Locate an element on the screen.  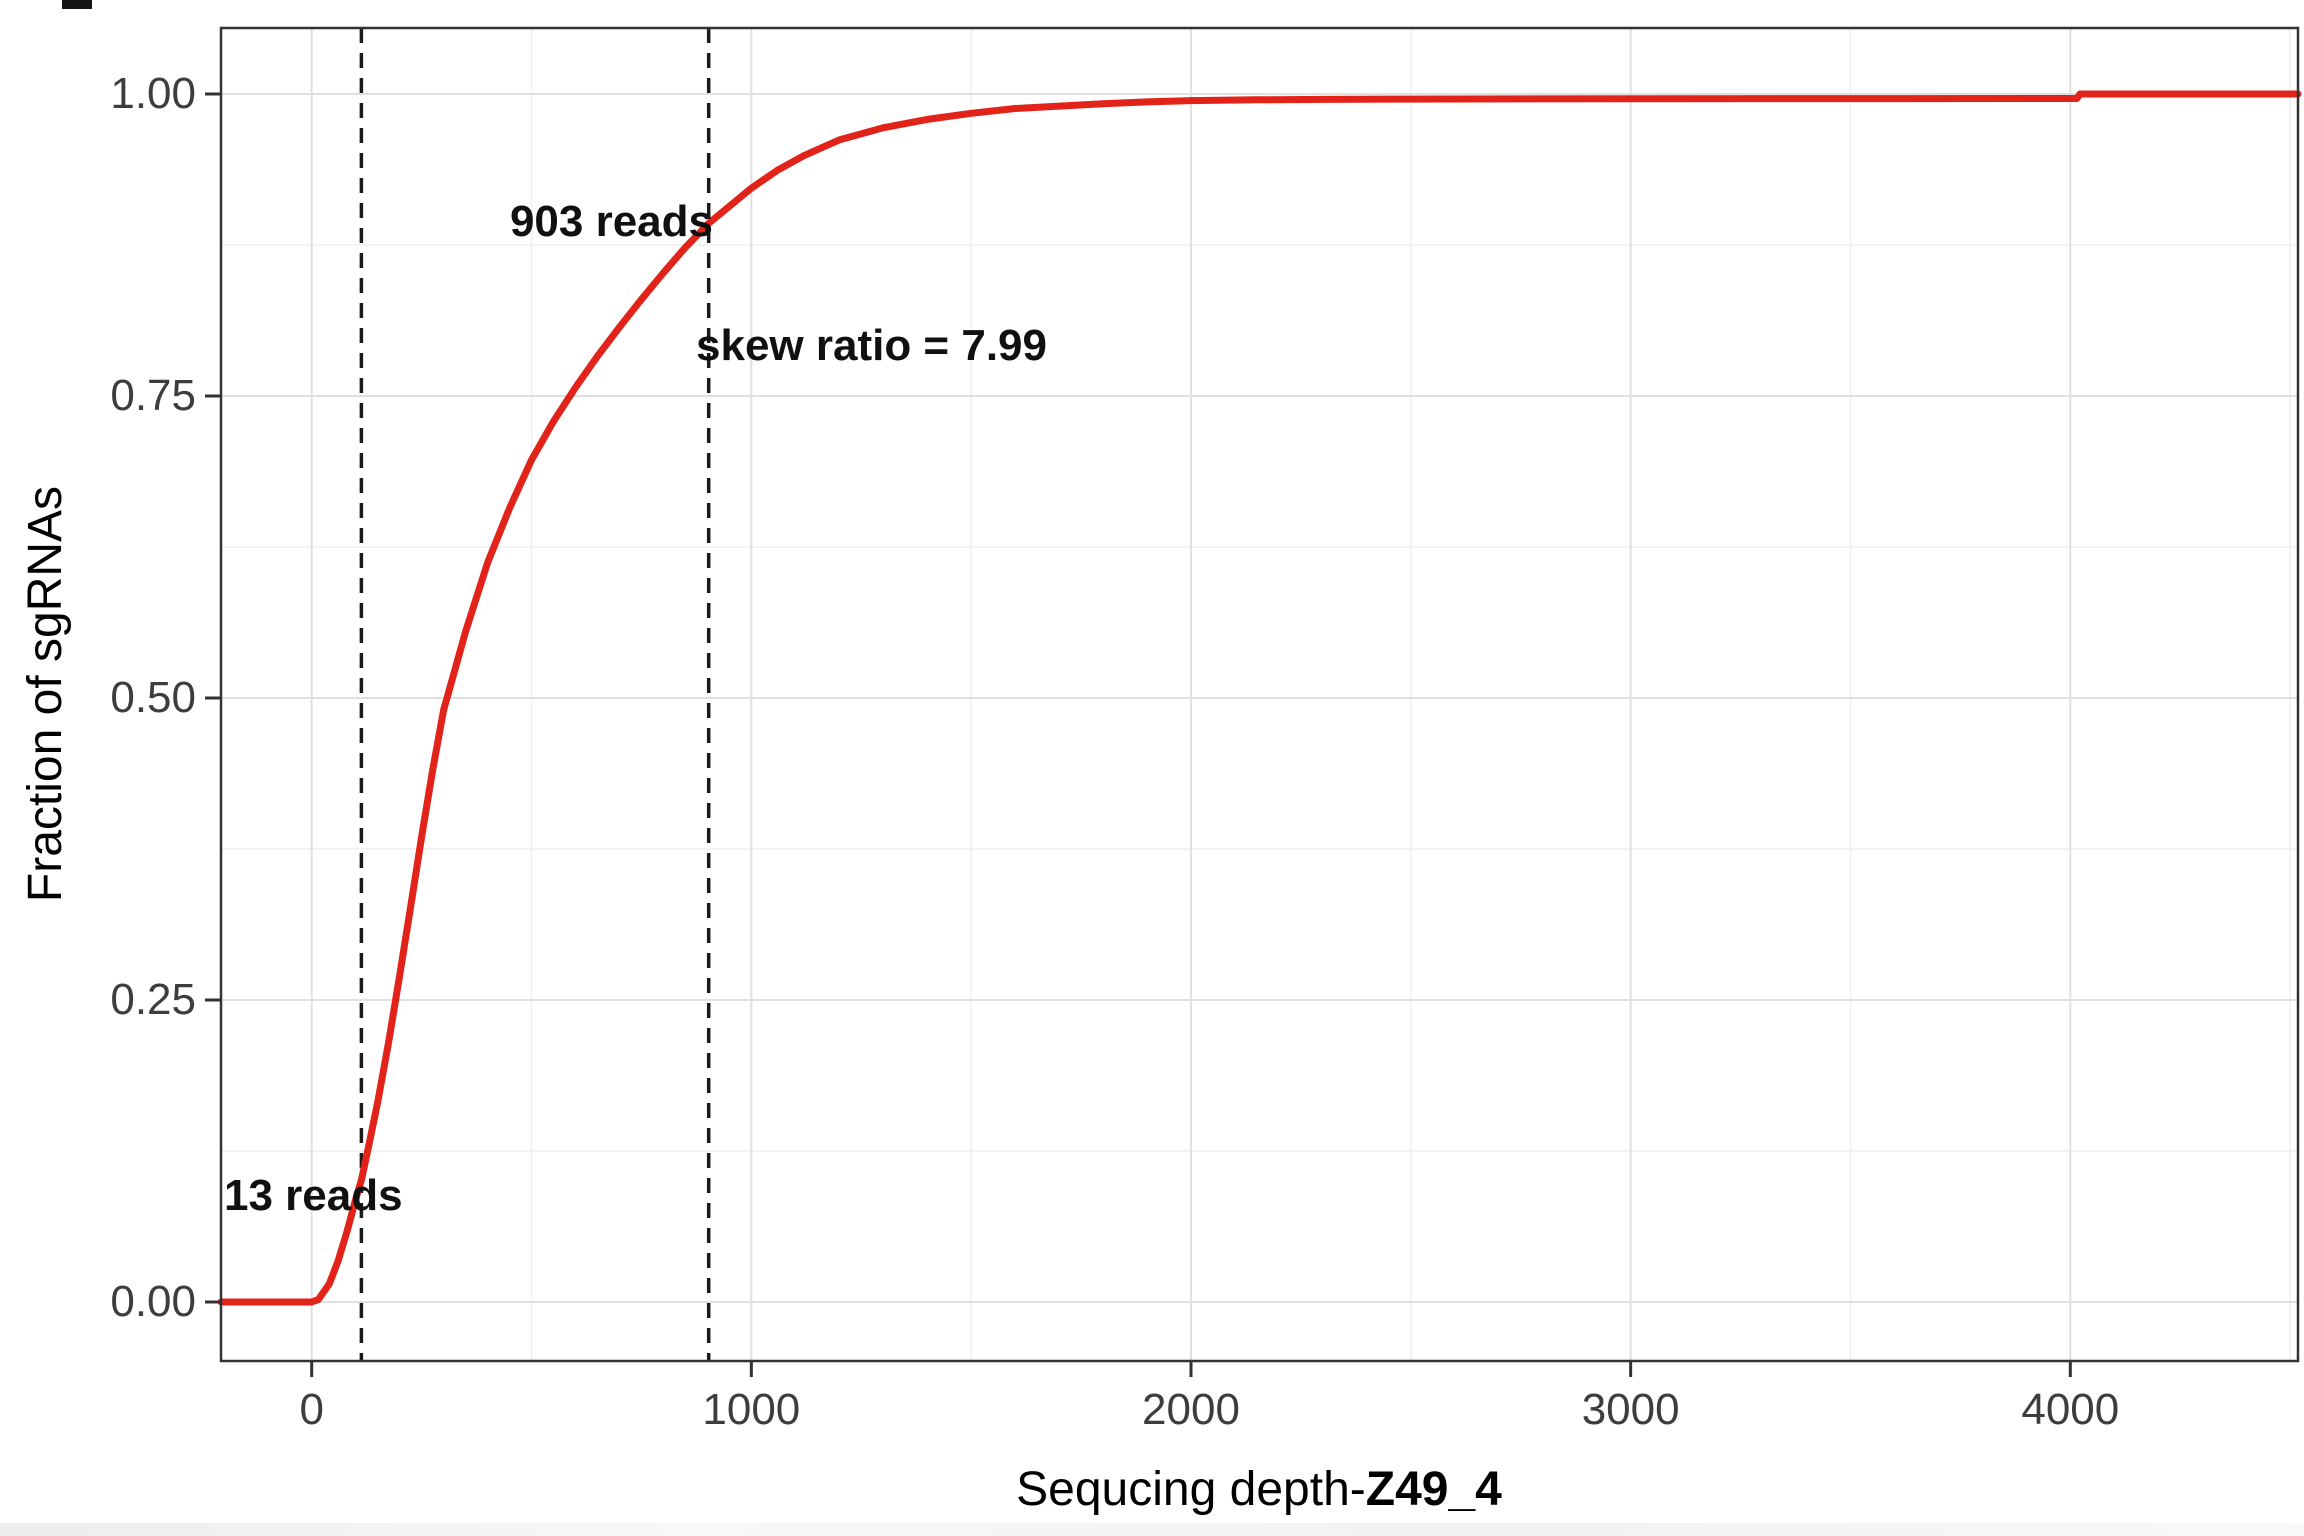
x-tick-label: 2000 is located at coordinates (1191, 1409).